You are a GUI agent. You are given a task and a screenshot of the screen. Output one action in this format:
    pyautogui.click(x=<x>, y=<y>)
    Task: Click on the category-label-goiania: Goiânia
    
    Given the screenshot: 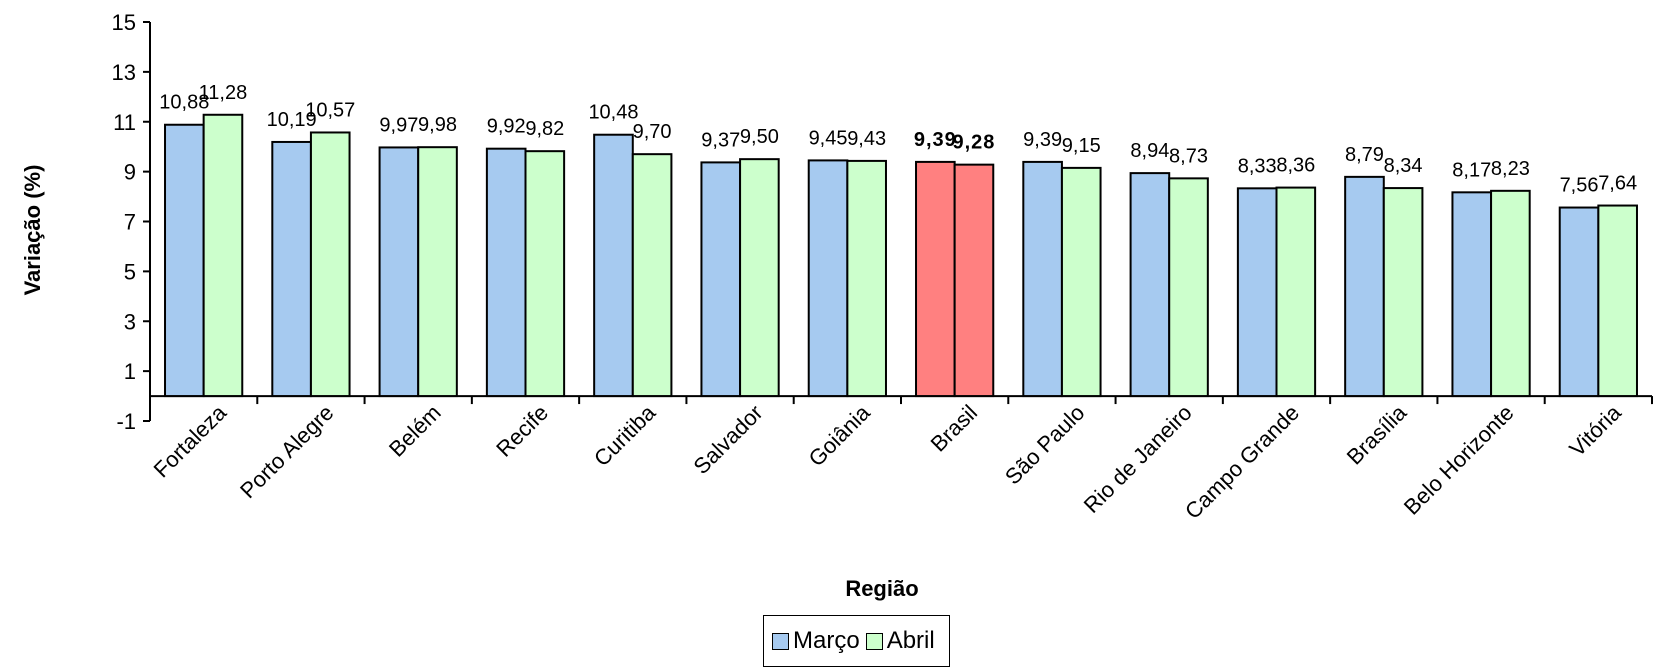 What is the action you would take?
    pyautogui.click(x=840, y=435)
    